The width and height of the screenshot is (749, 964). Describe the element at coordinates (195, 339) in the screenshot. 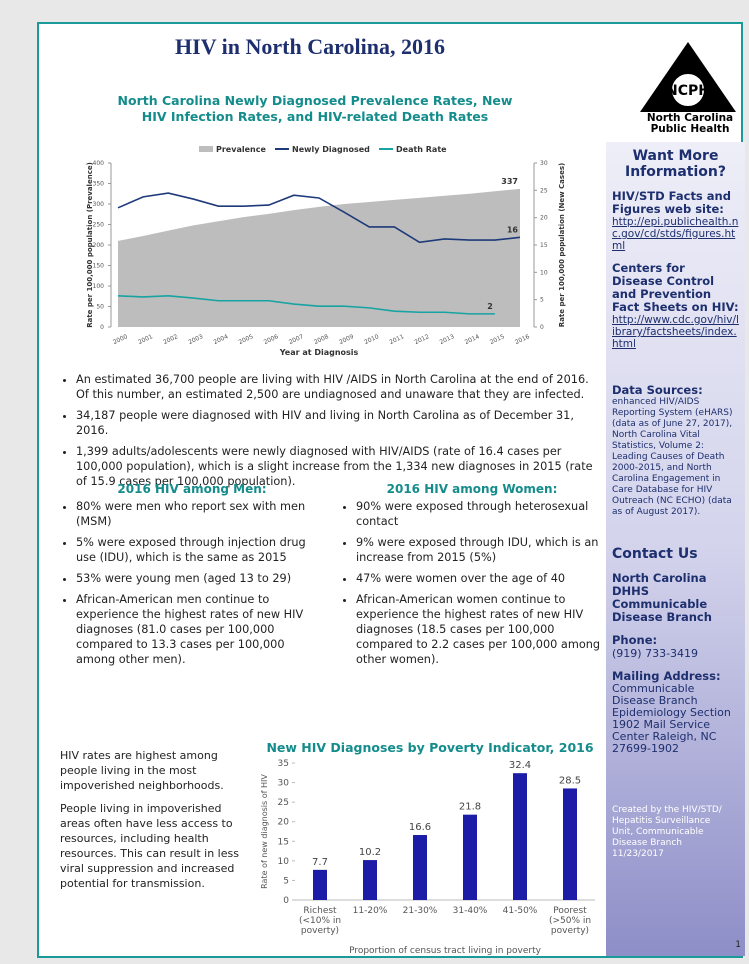

I see `x-tick-label: 2003` at that location.